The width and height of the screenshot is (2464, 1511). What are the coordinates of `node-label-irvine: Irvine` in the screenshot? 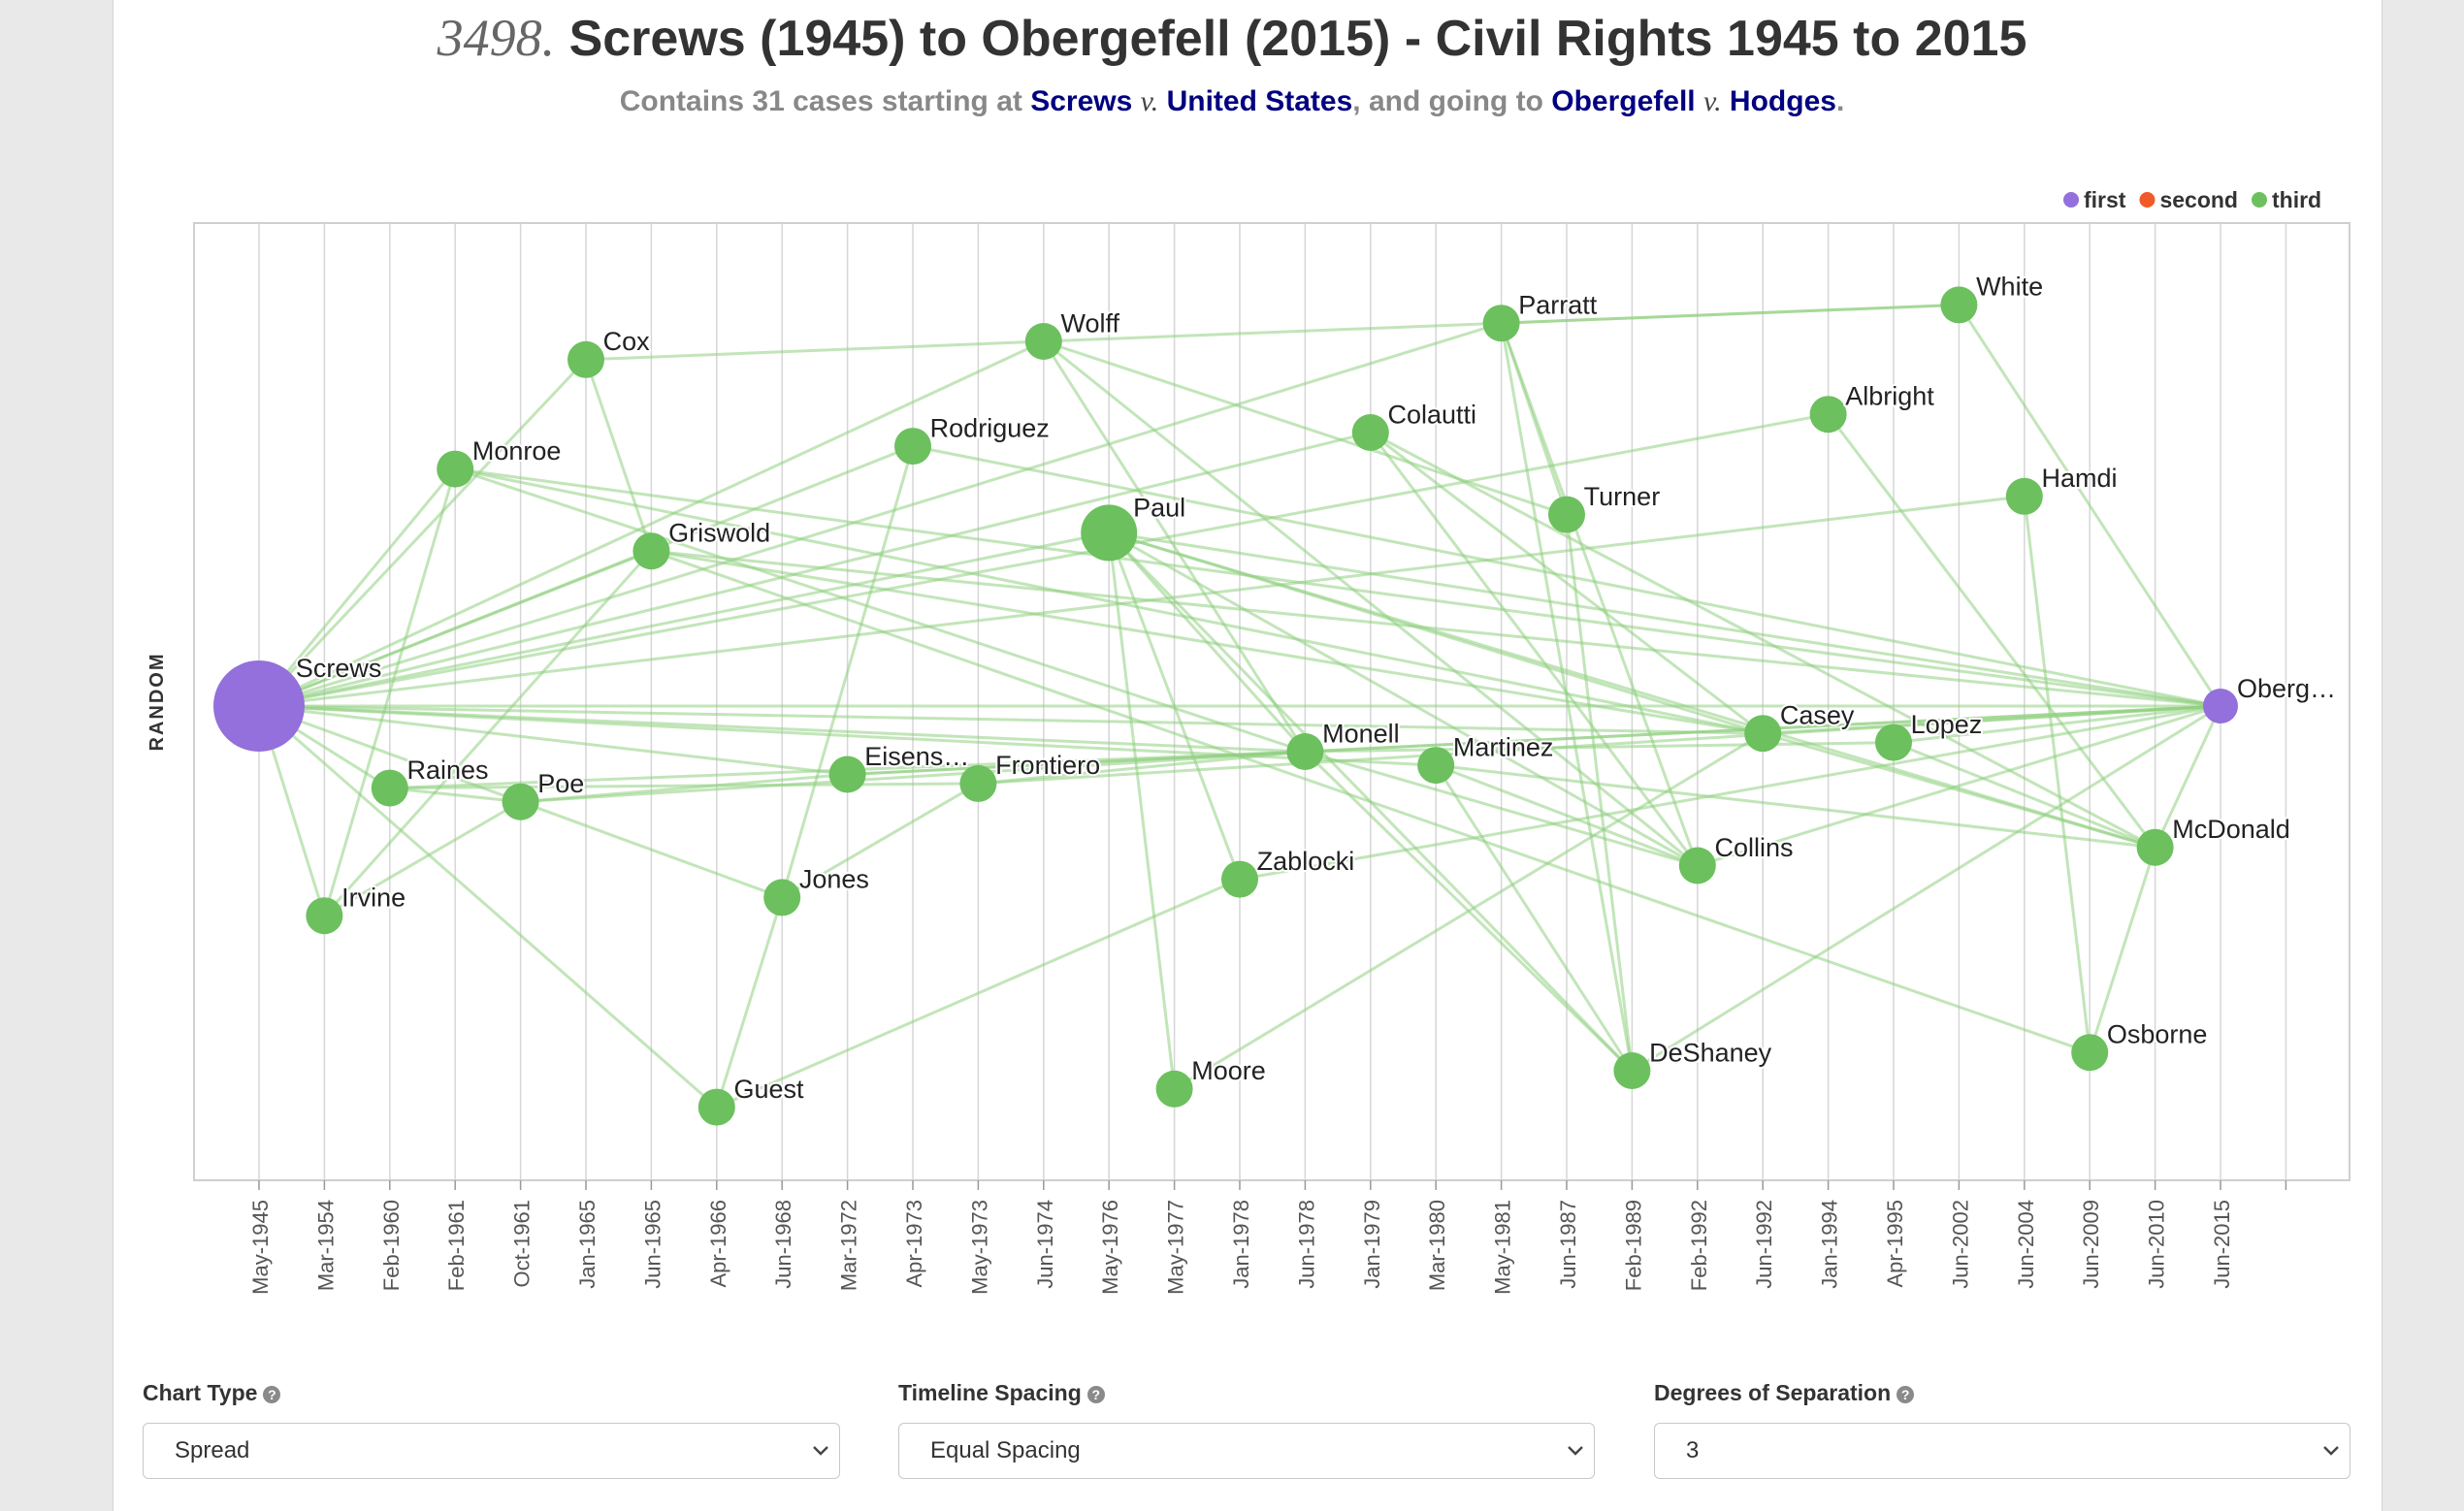 It's located at (373, 898).